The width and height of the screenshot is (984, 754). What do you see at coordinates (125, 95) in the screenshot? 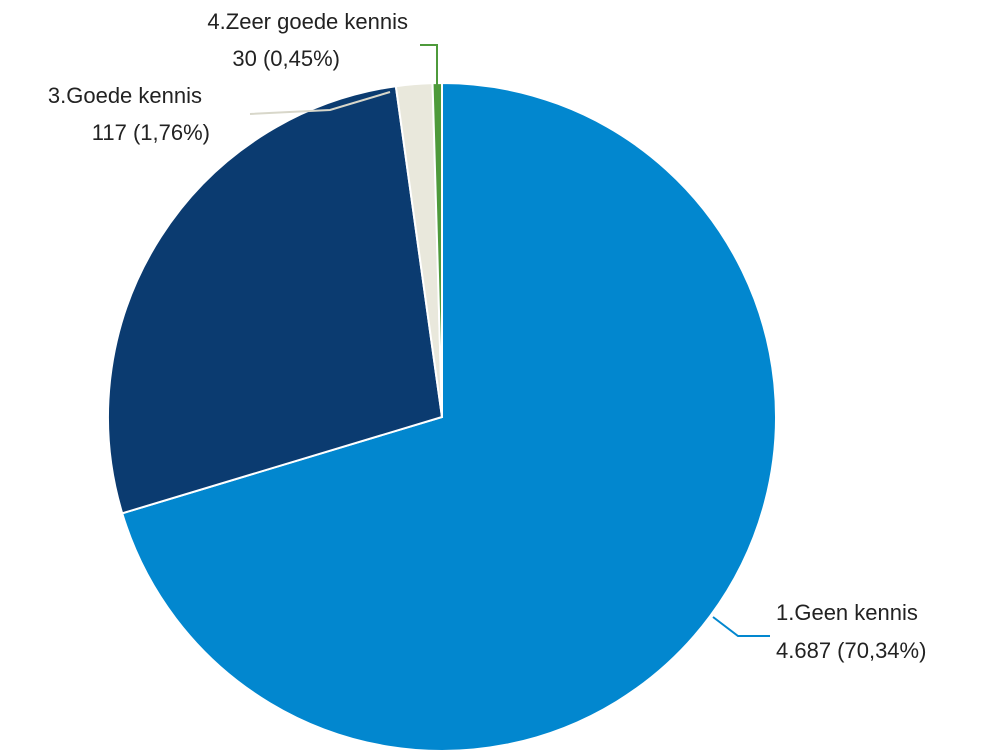
I see `slice-label-goede-kennis: 3.Goede kennis` at bounding box center [125, 95].